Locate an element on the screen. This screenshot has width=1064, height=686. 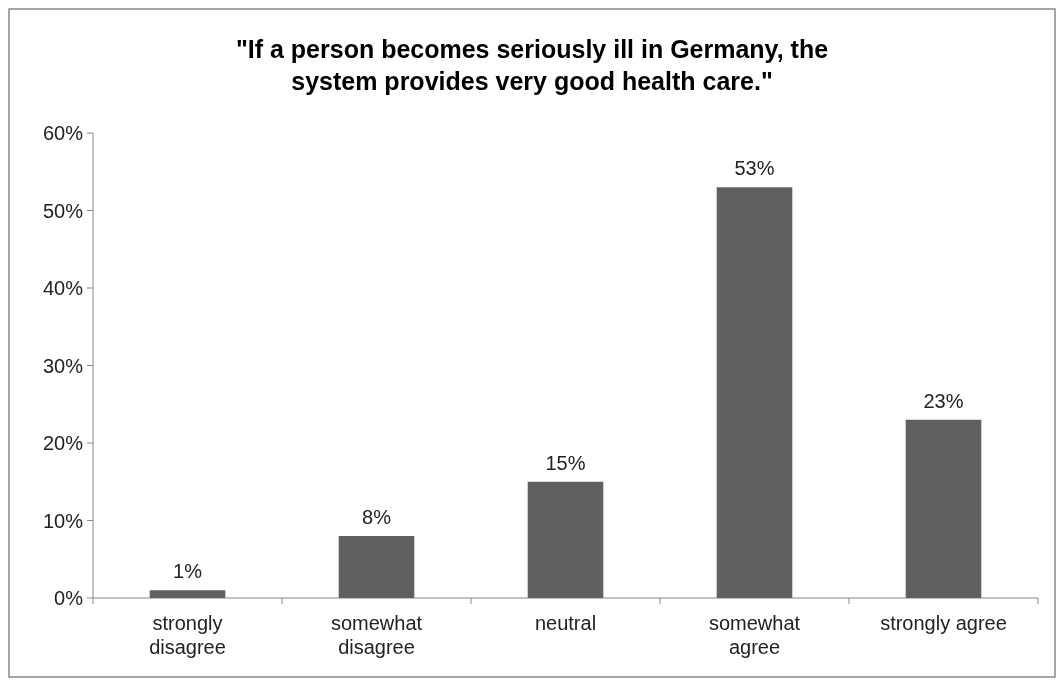
x-tick-label: strongly disagree is located at coordinates (187, 635).